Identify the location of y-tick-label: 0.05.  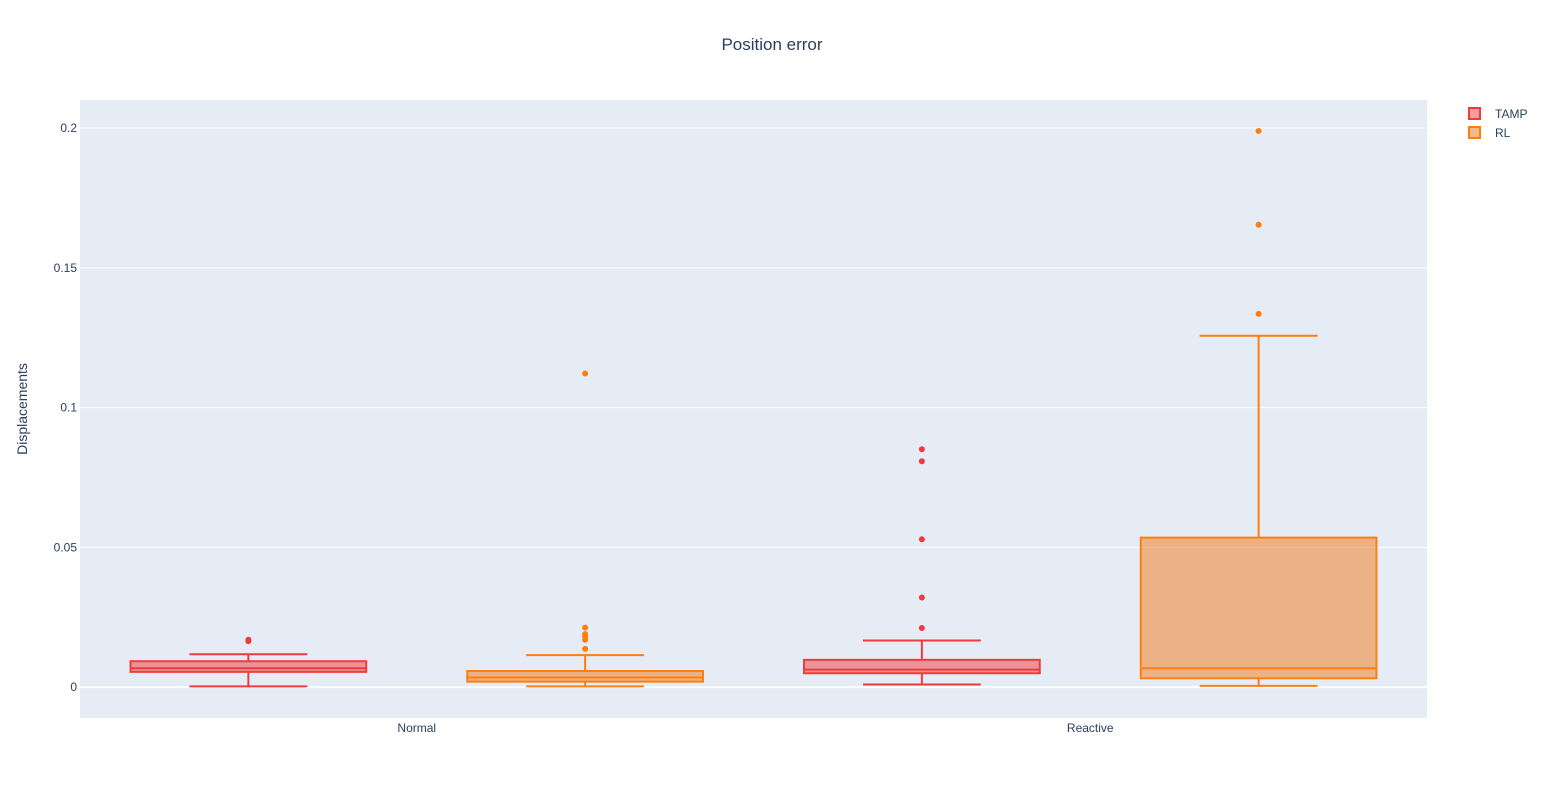
(66, 547).